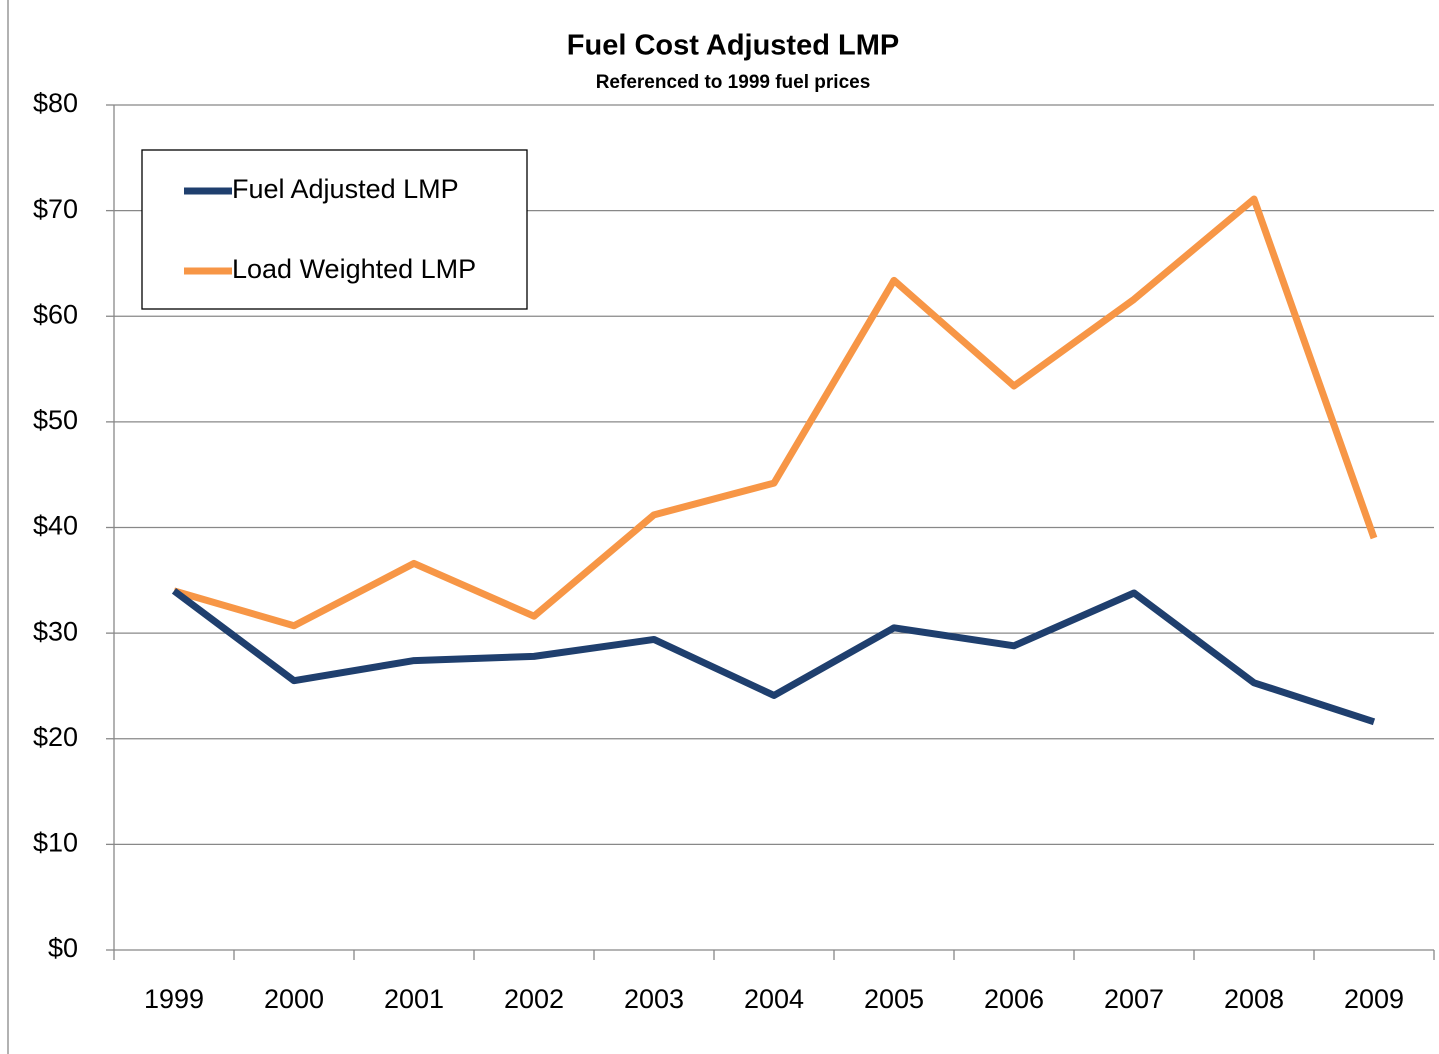 The width and height of the screenshot is (1439, 1054). I want to click on y-tick-label: $40, so click(55, 526).